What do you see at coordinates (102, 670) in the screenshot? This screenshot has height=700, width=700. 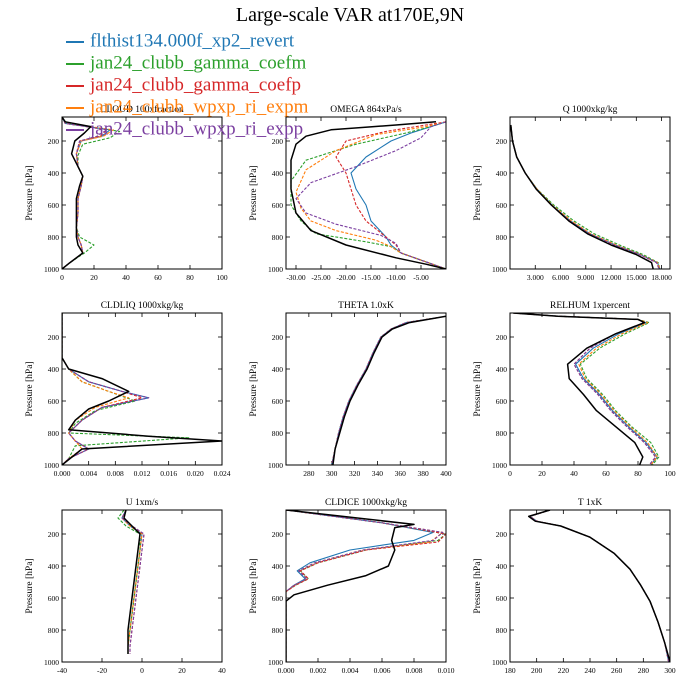 I see `x-tick-label: -20` at bounding box center [102, 670].